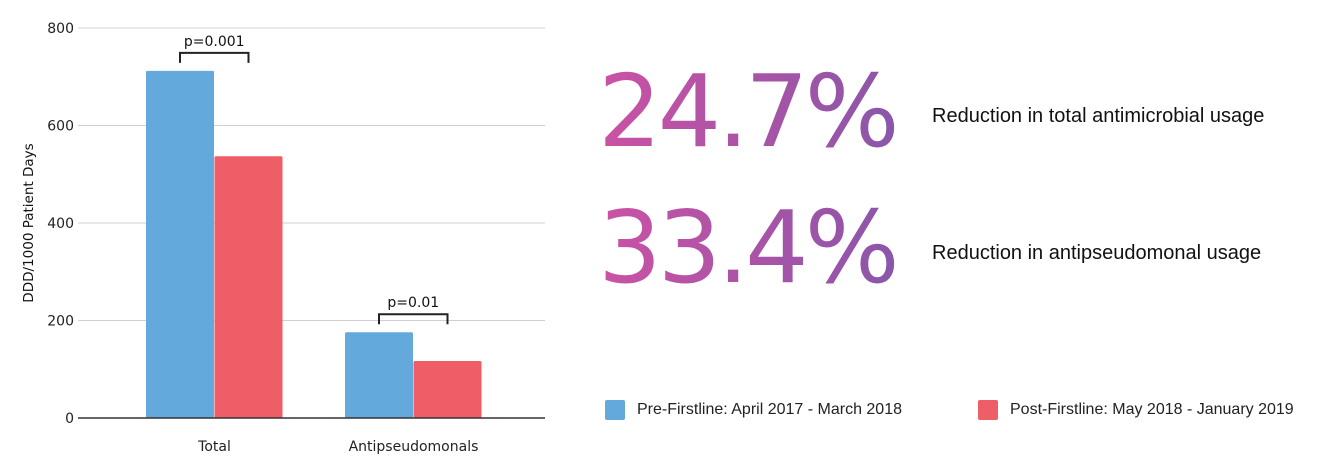  Describe the element at coordinates (414, 447) in the screenshot. I see `x-tick-label: Antipseudomonals` at that location.